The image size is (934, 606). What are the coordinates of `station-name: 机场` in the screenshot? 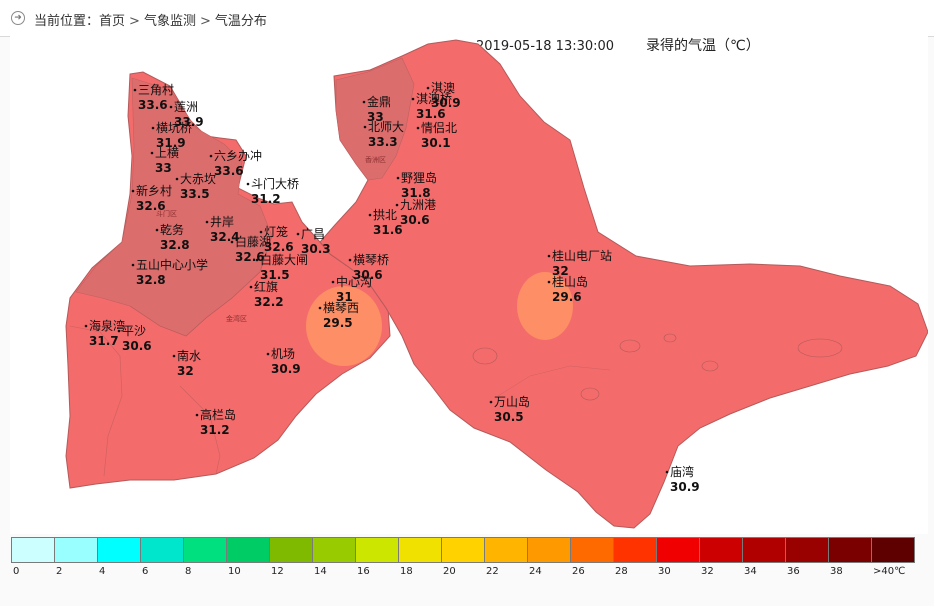 It's located at (283, 354).